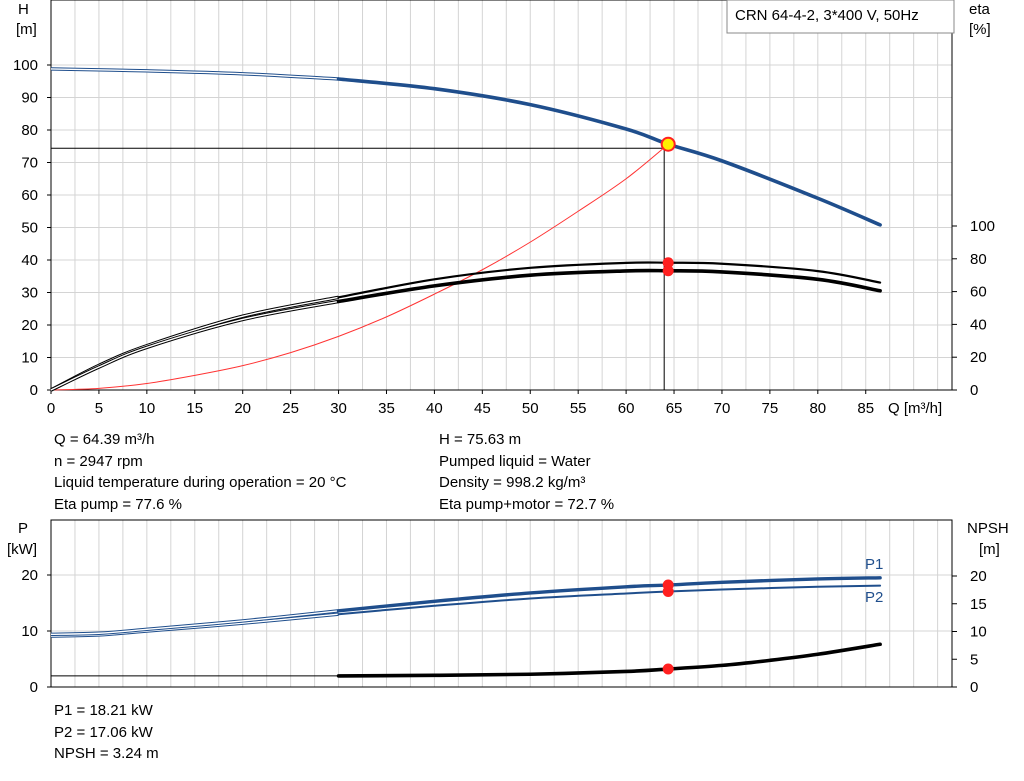 This screenshot has width=1024, height=781. What do you see at coordinates (99, 408) in the screenshot?
I see `x-tick-label: 5` at bounding box center [99, 408].